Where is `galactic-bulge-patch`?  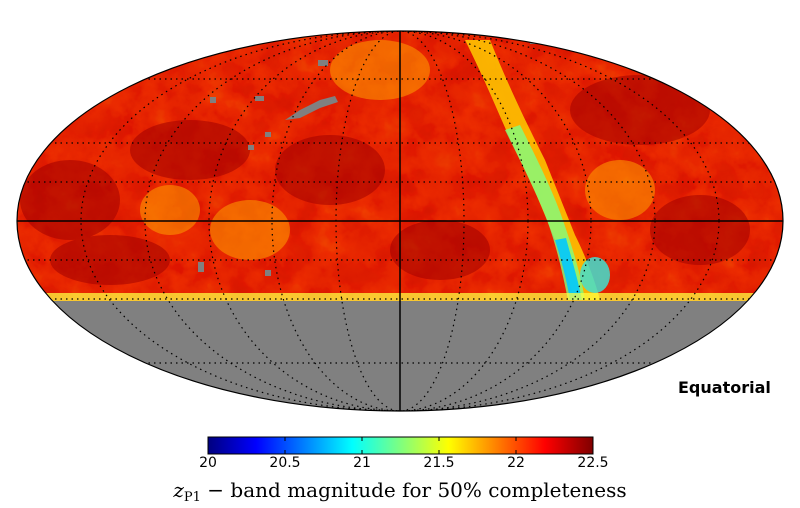
galactic-bulge-patch is located at coordinates (595, 275).